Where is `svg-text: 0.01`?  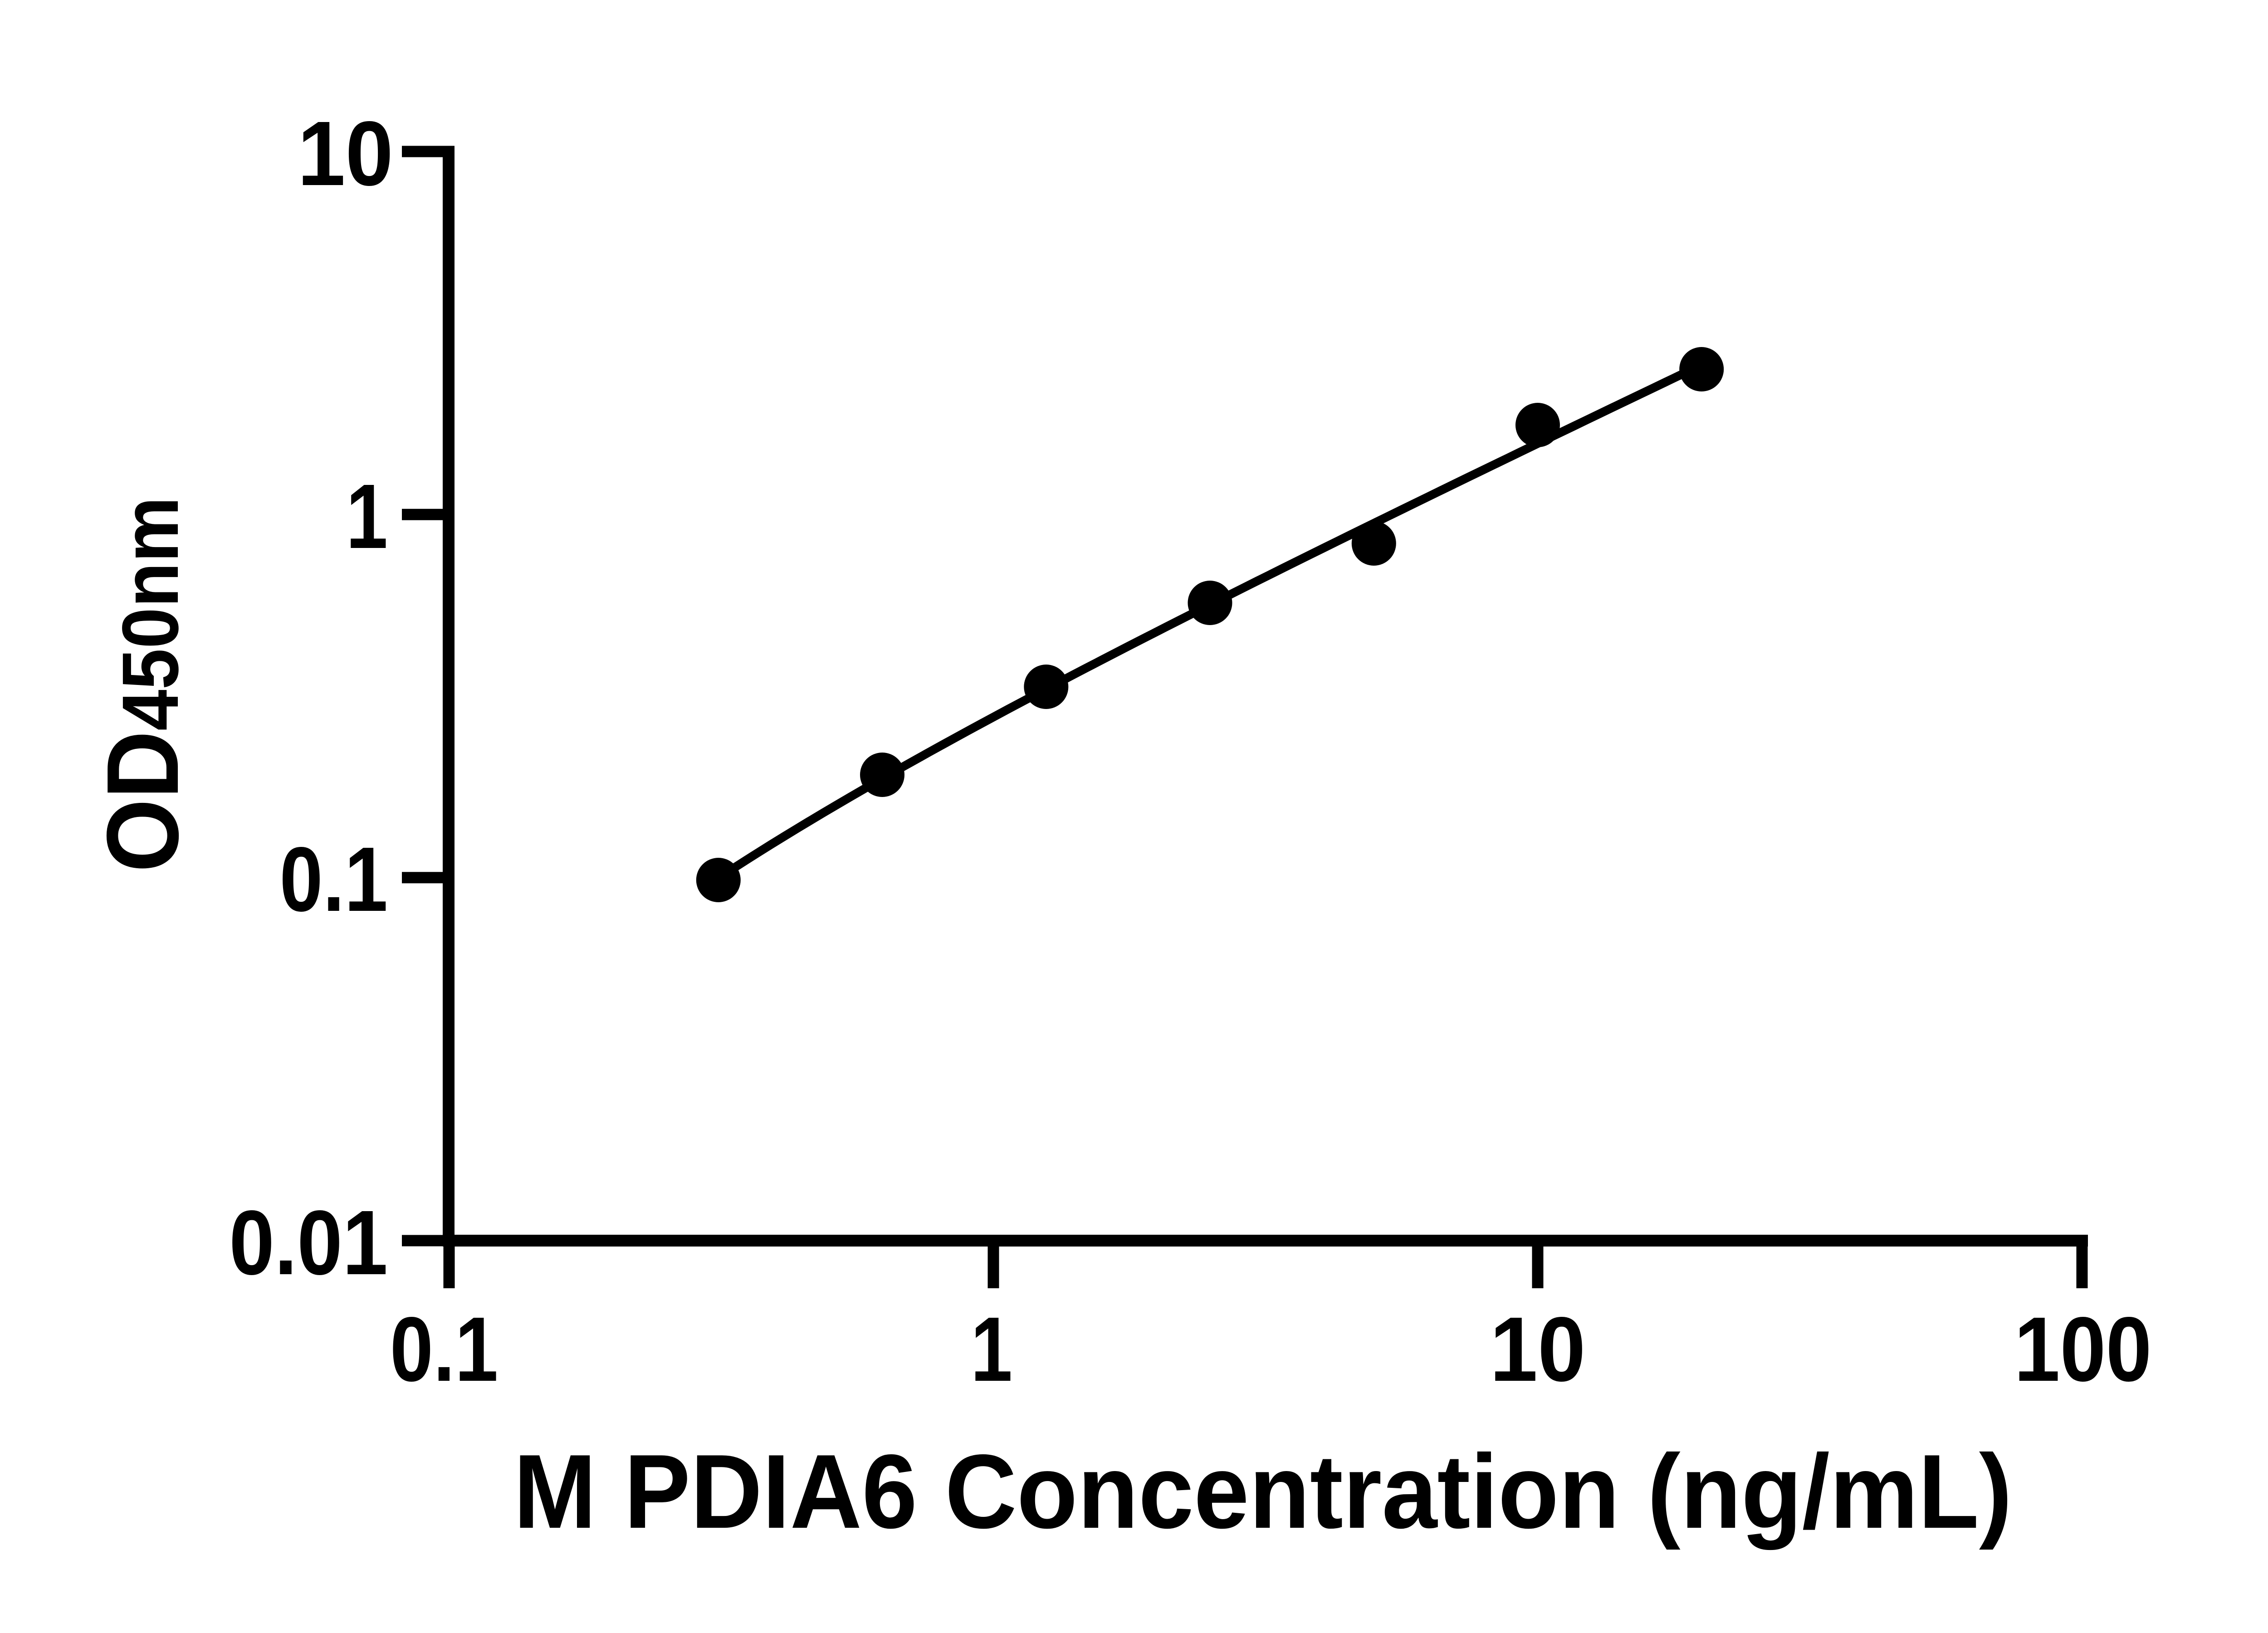 svg-text: 0.01 is located at coordinates (309, 1242).